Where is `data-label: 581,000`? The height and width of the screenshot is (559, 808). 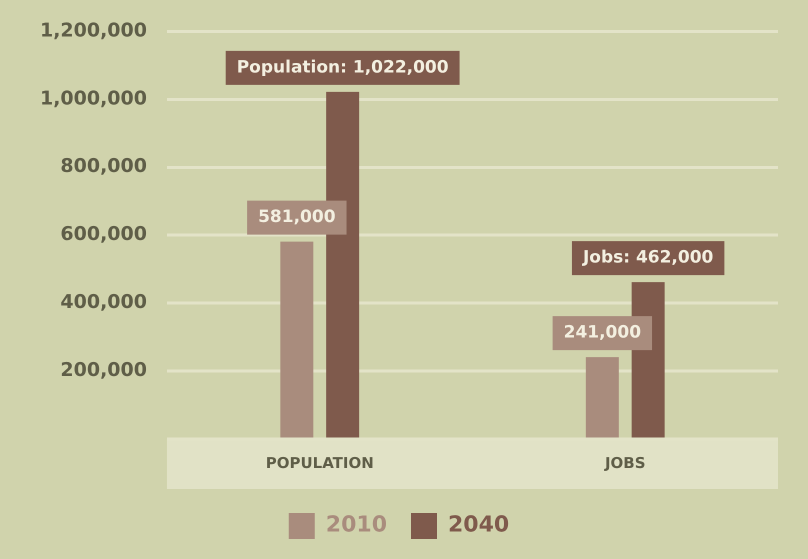 data-label: 581,000 is located at coordinates (297, 217).